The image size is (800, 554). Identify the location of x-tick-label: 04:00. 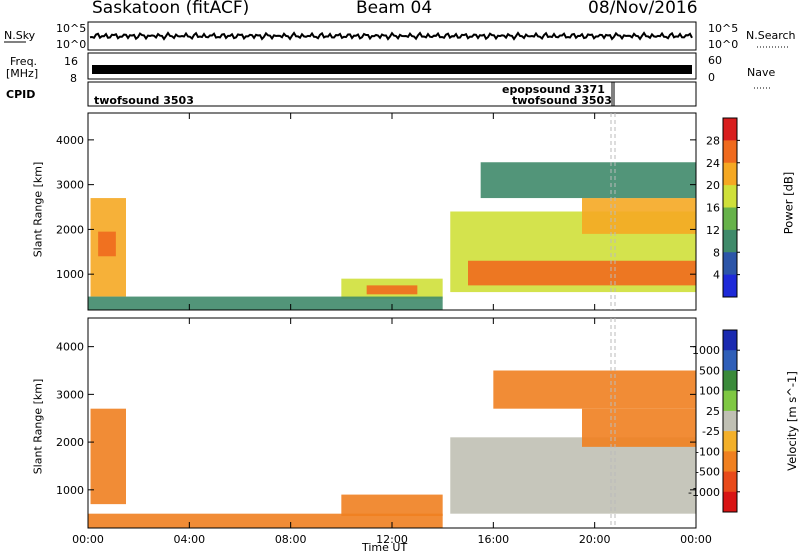
(189, 539).